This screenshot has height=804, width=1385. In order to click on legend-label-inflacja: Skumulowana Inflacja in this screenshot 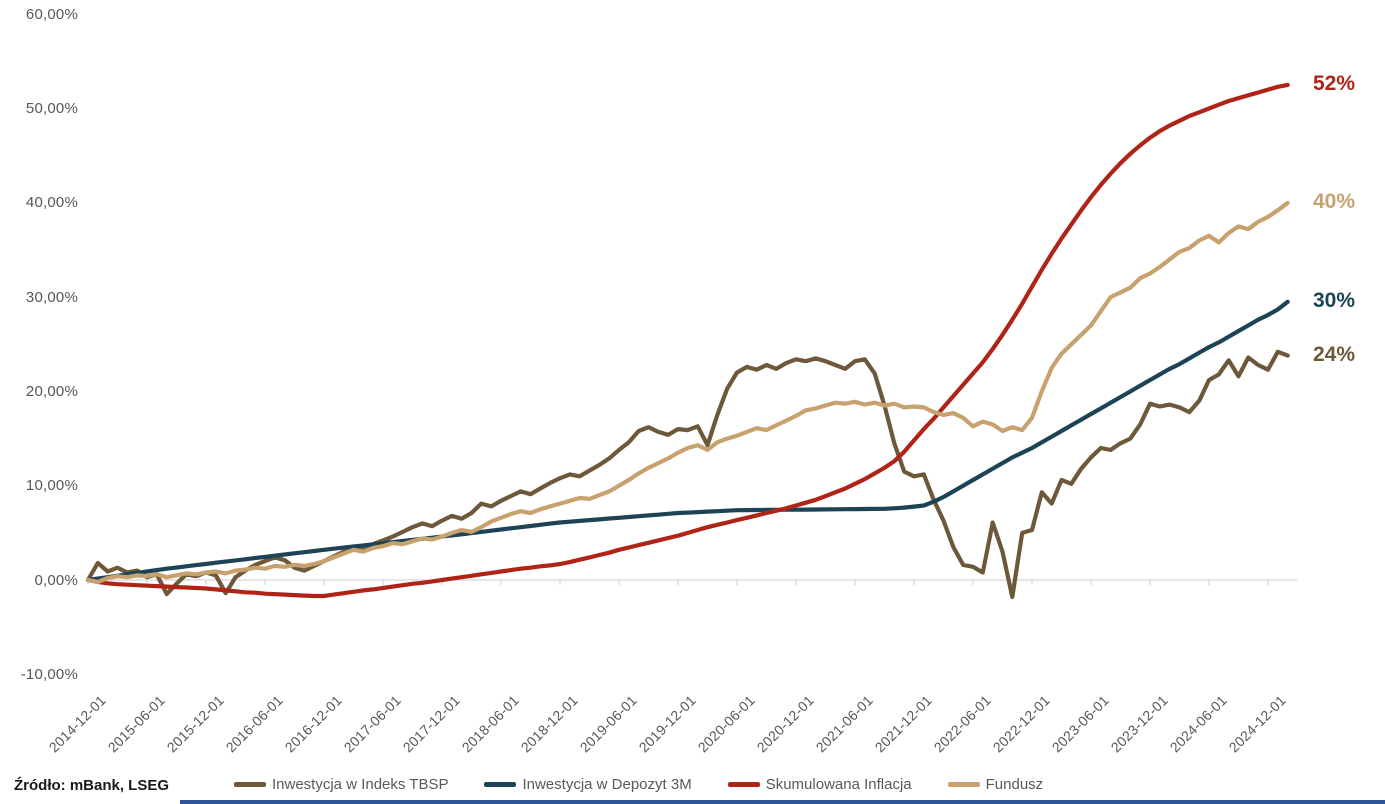, I will do `click(838, 784)`.